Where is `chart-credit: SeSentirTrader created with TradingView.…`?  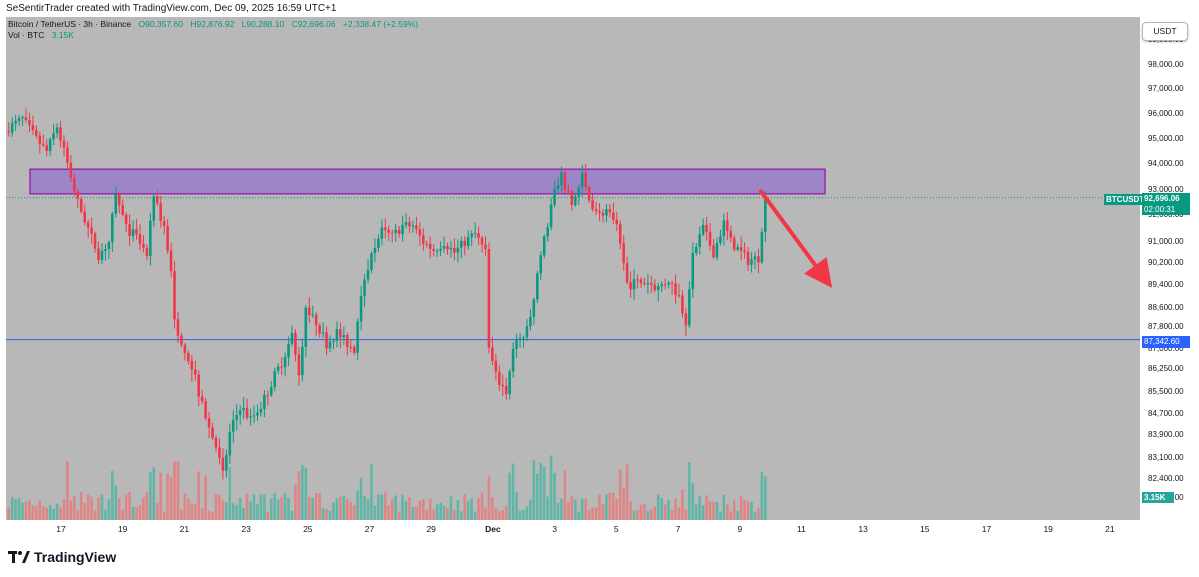
chart-credit: SeSentirTrader created with TradingView.… is located at coordinates (171, 8).